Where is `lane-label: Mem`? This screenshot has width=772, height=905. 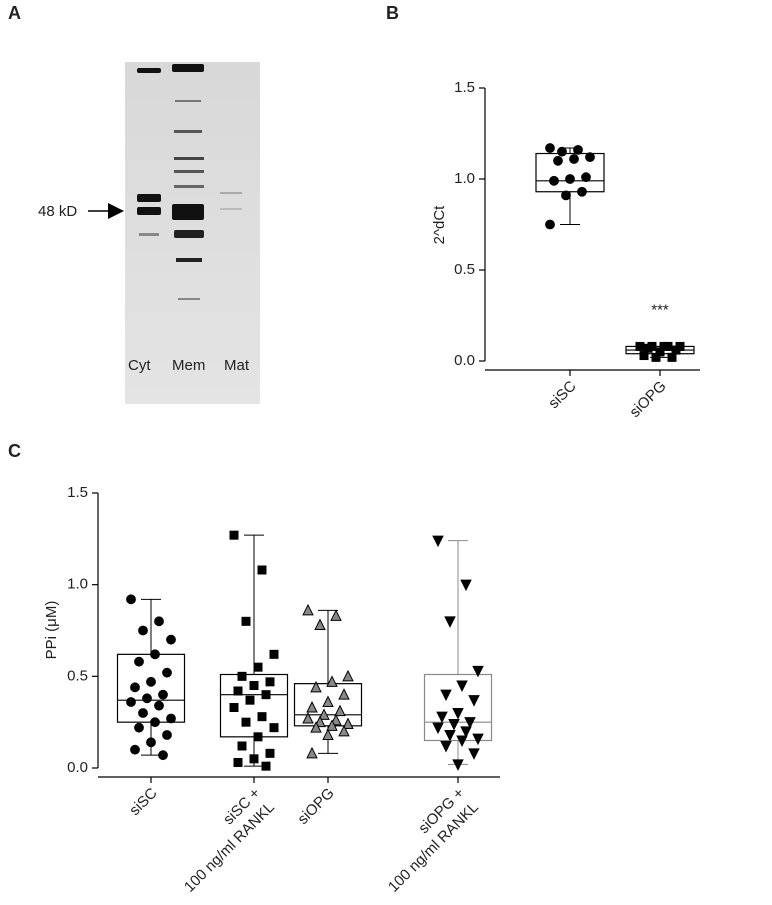 lane-label: Mem is located at coordinates (188, 365).